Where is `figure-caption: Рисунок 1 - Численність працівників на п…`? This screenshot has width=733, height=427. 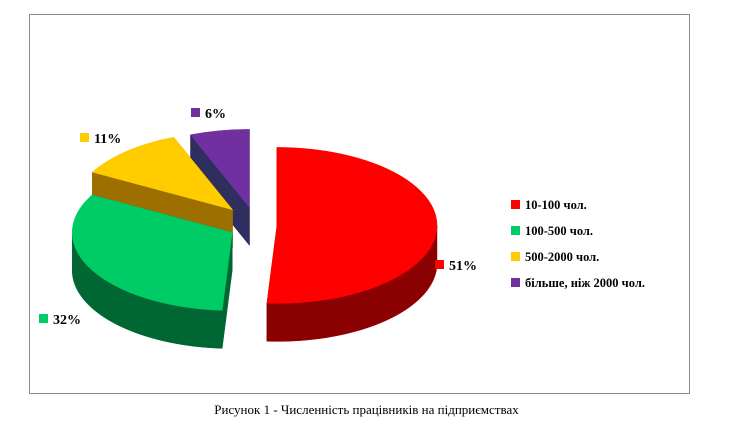
figure-caption: Рисунок 1 - Численність працівників на п… is located at coordinates (366, 409).